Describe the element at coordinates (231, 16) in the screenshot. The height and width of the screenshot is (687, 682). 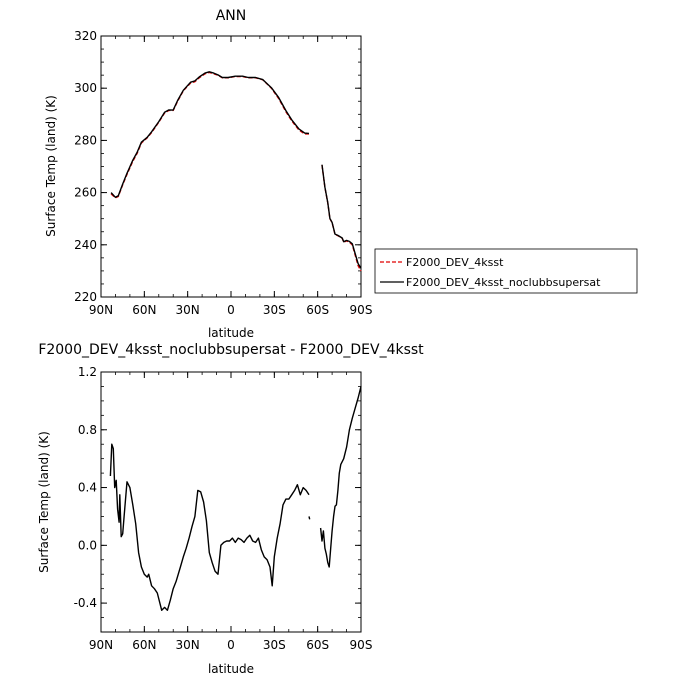
I see `top-chart-title: ANN` at that location.